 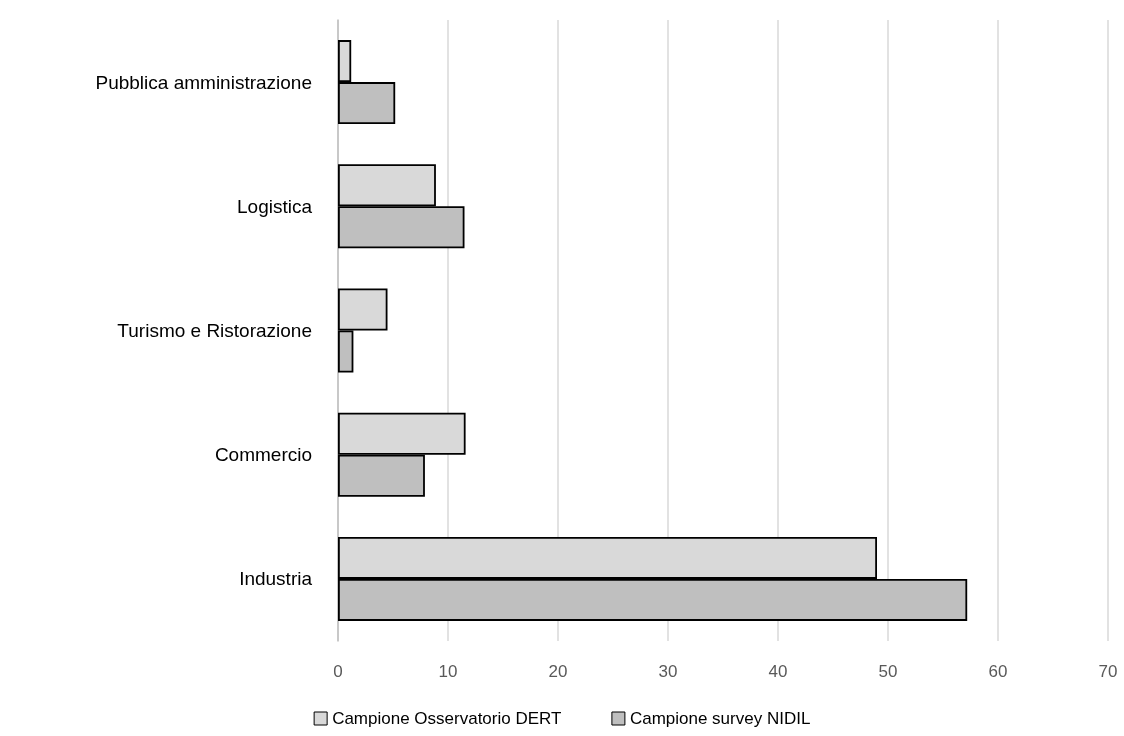 What do you see at coordinates (448, 671) in the screenshot?
I see `x-tick-label: 10` at bounding box center [448, 671].